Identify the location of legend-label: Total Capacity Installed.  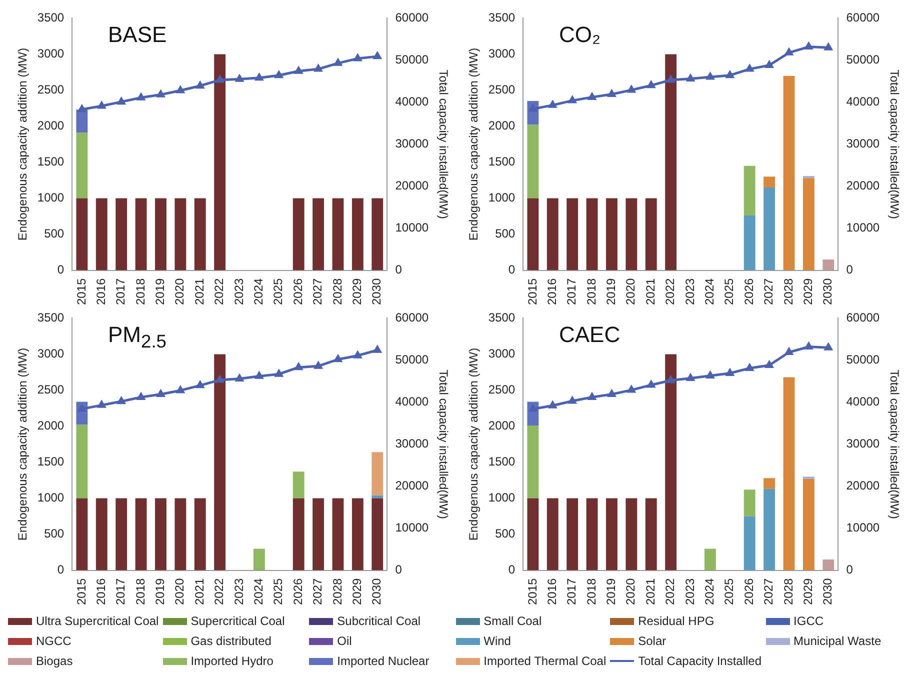
(700, 661).